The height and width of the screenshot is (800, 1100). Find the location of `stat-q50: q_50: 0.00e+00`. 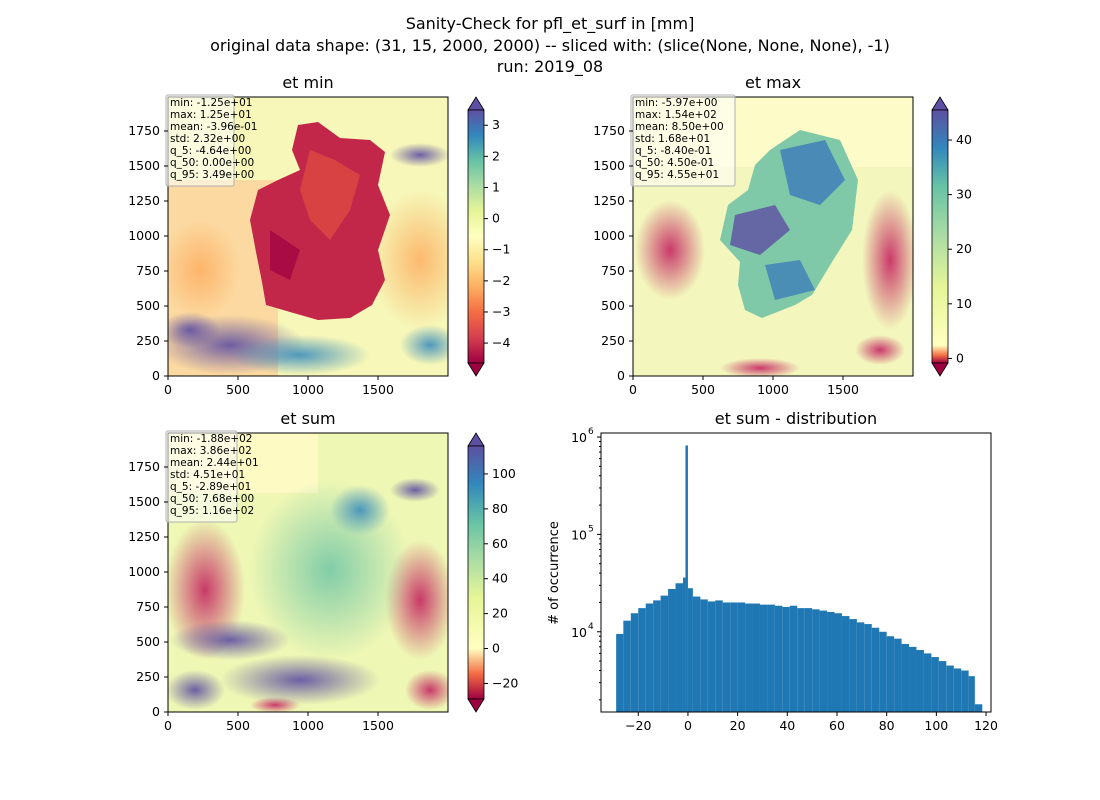

stat-q50: q_50: 0.00e+00 is located at coordinates (212, 163).